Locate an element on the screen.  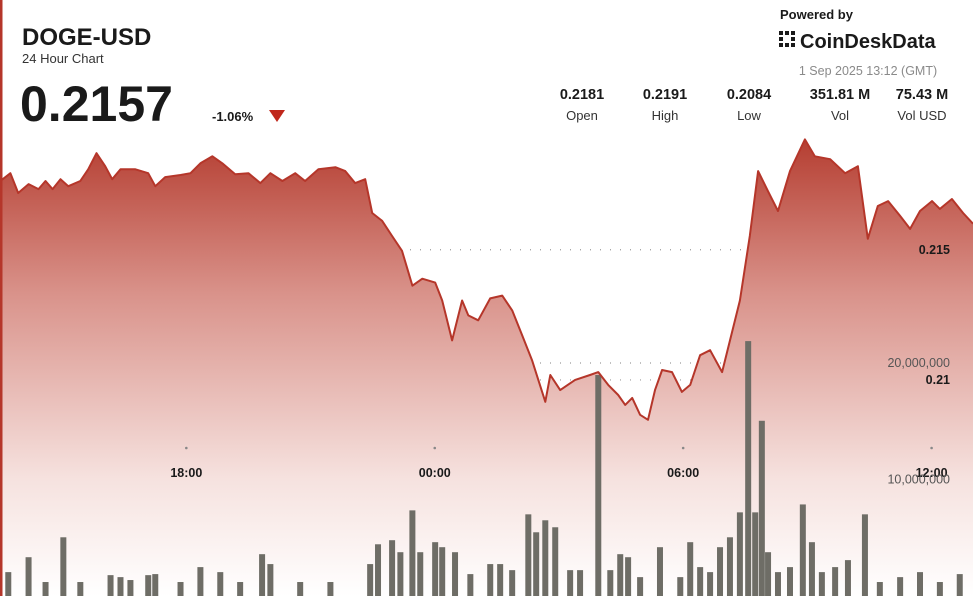
chart-subtitle: 24 Hour Chart is located at coordinates (63, 58).